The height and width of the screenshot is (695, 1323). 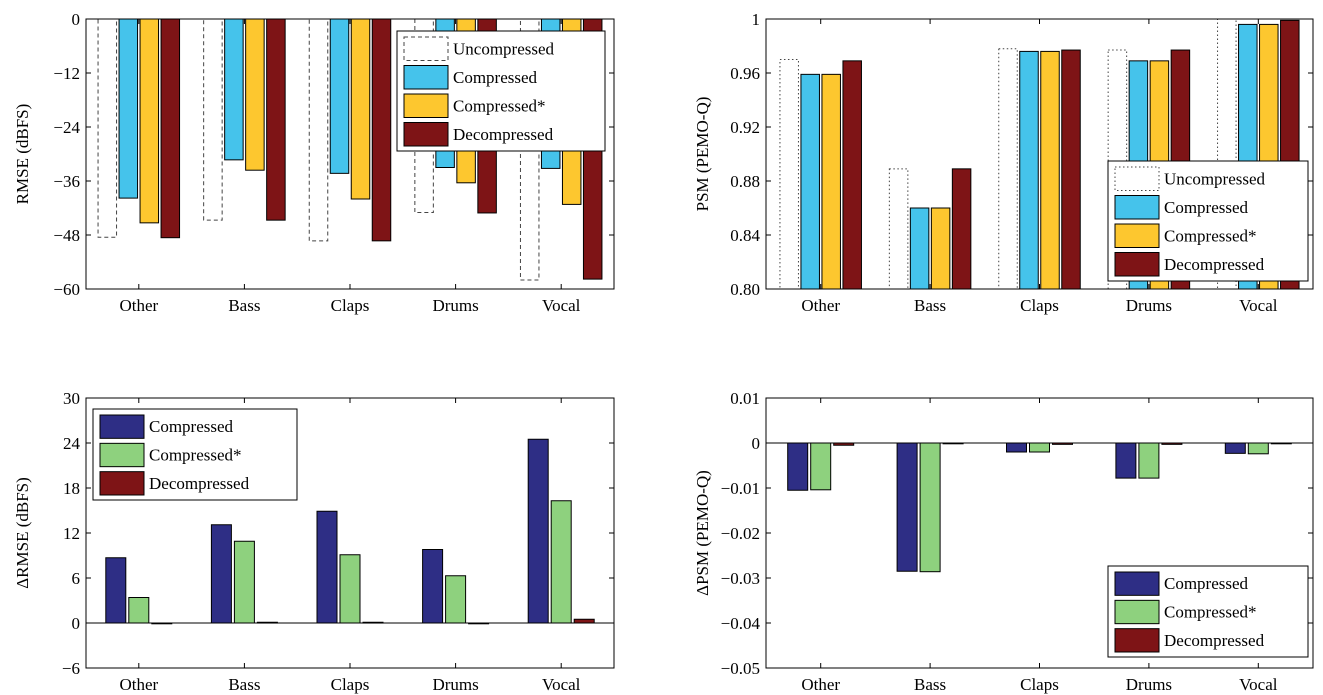 What do you see at coordinates (745, 289) in the screenshot?
I see `y-tick-label: 0.80` at bounding box center [745, 289].